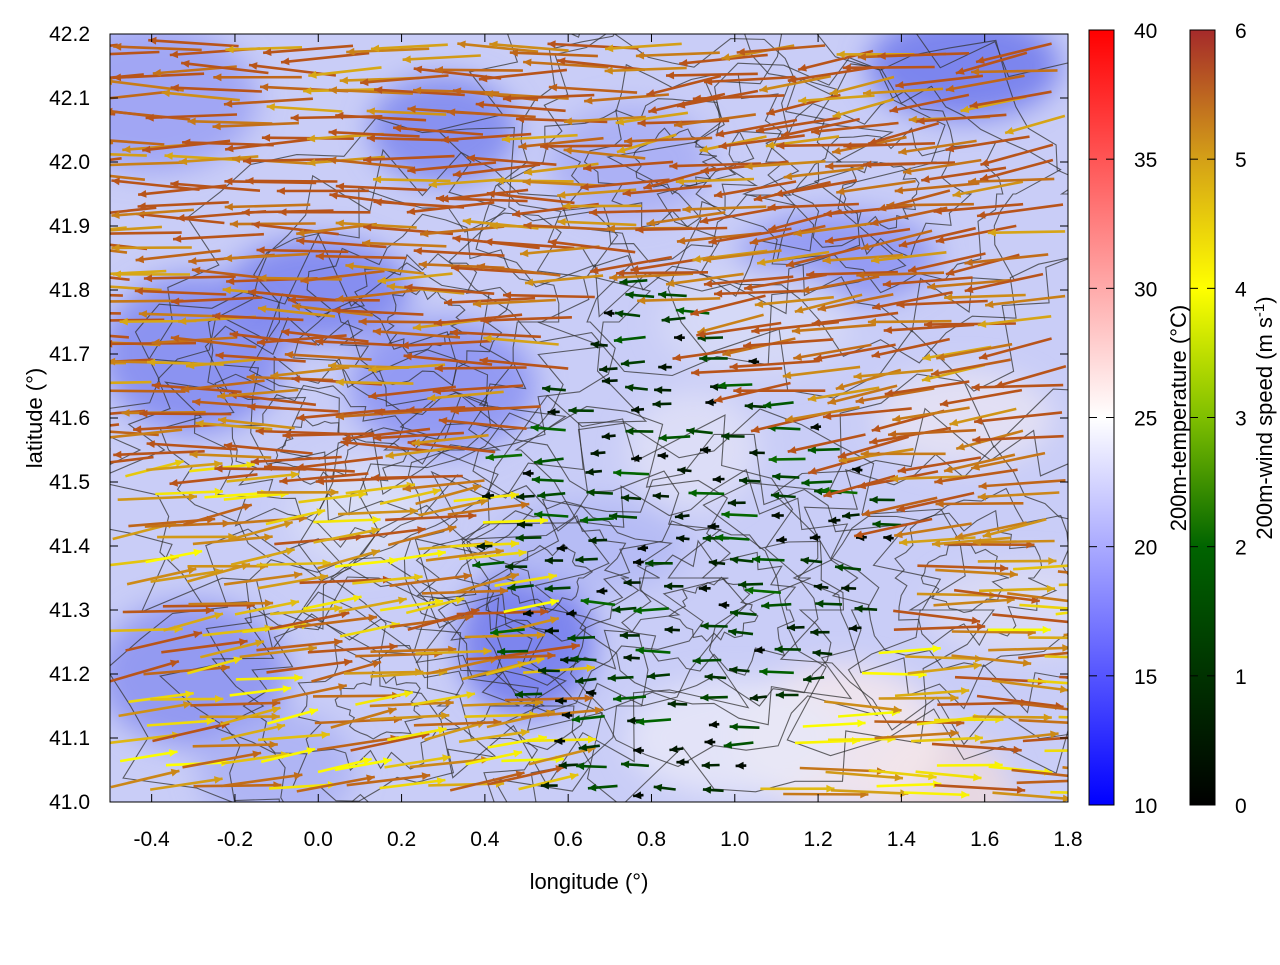 This screenshot has width=1280, height=965. Describe the element at coordinates (1259, 310) in the screenshot. I see `wind-colorbar-label-sup: -1` at that location.